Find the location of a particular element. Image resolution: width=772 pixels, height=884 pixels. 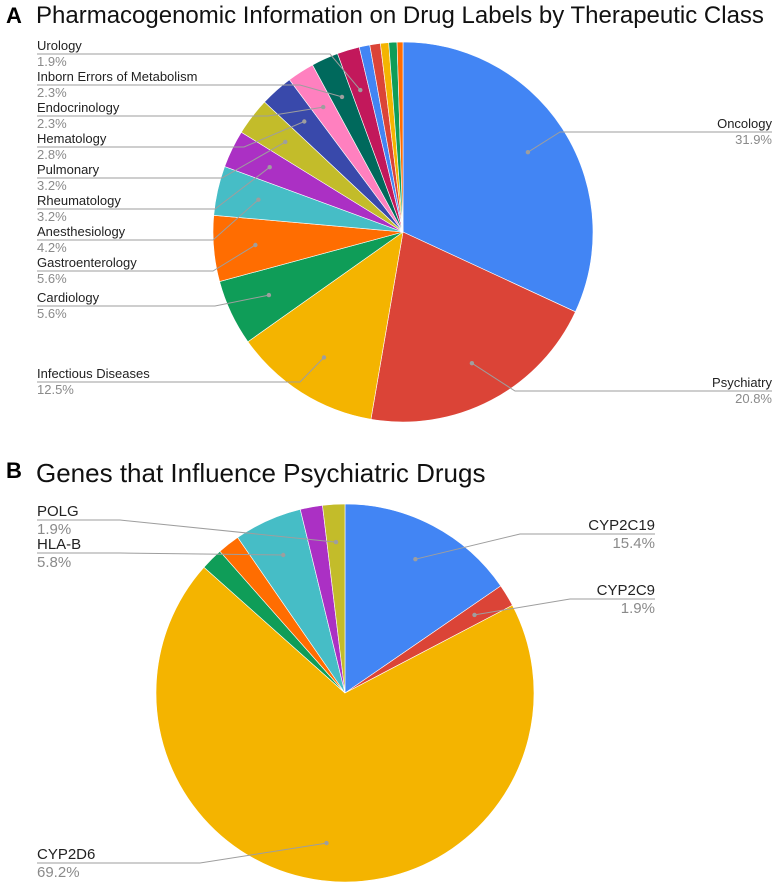

pie-label-rheumatology-percent: 3.2% is located at coordinates (52, 216).